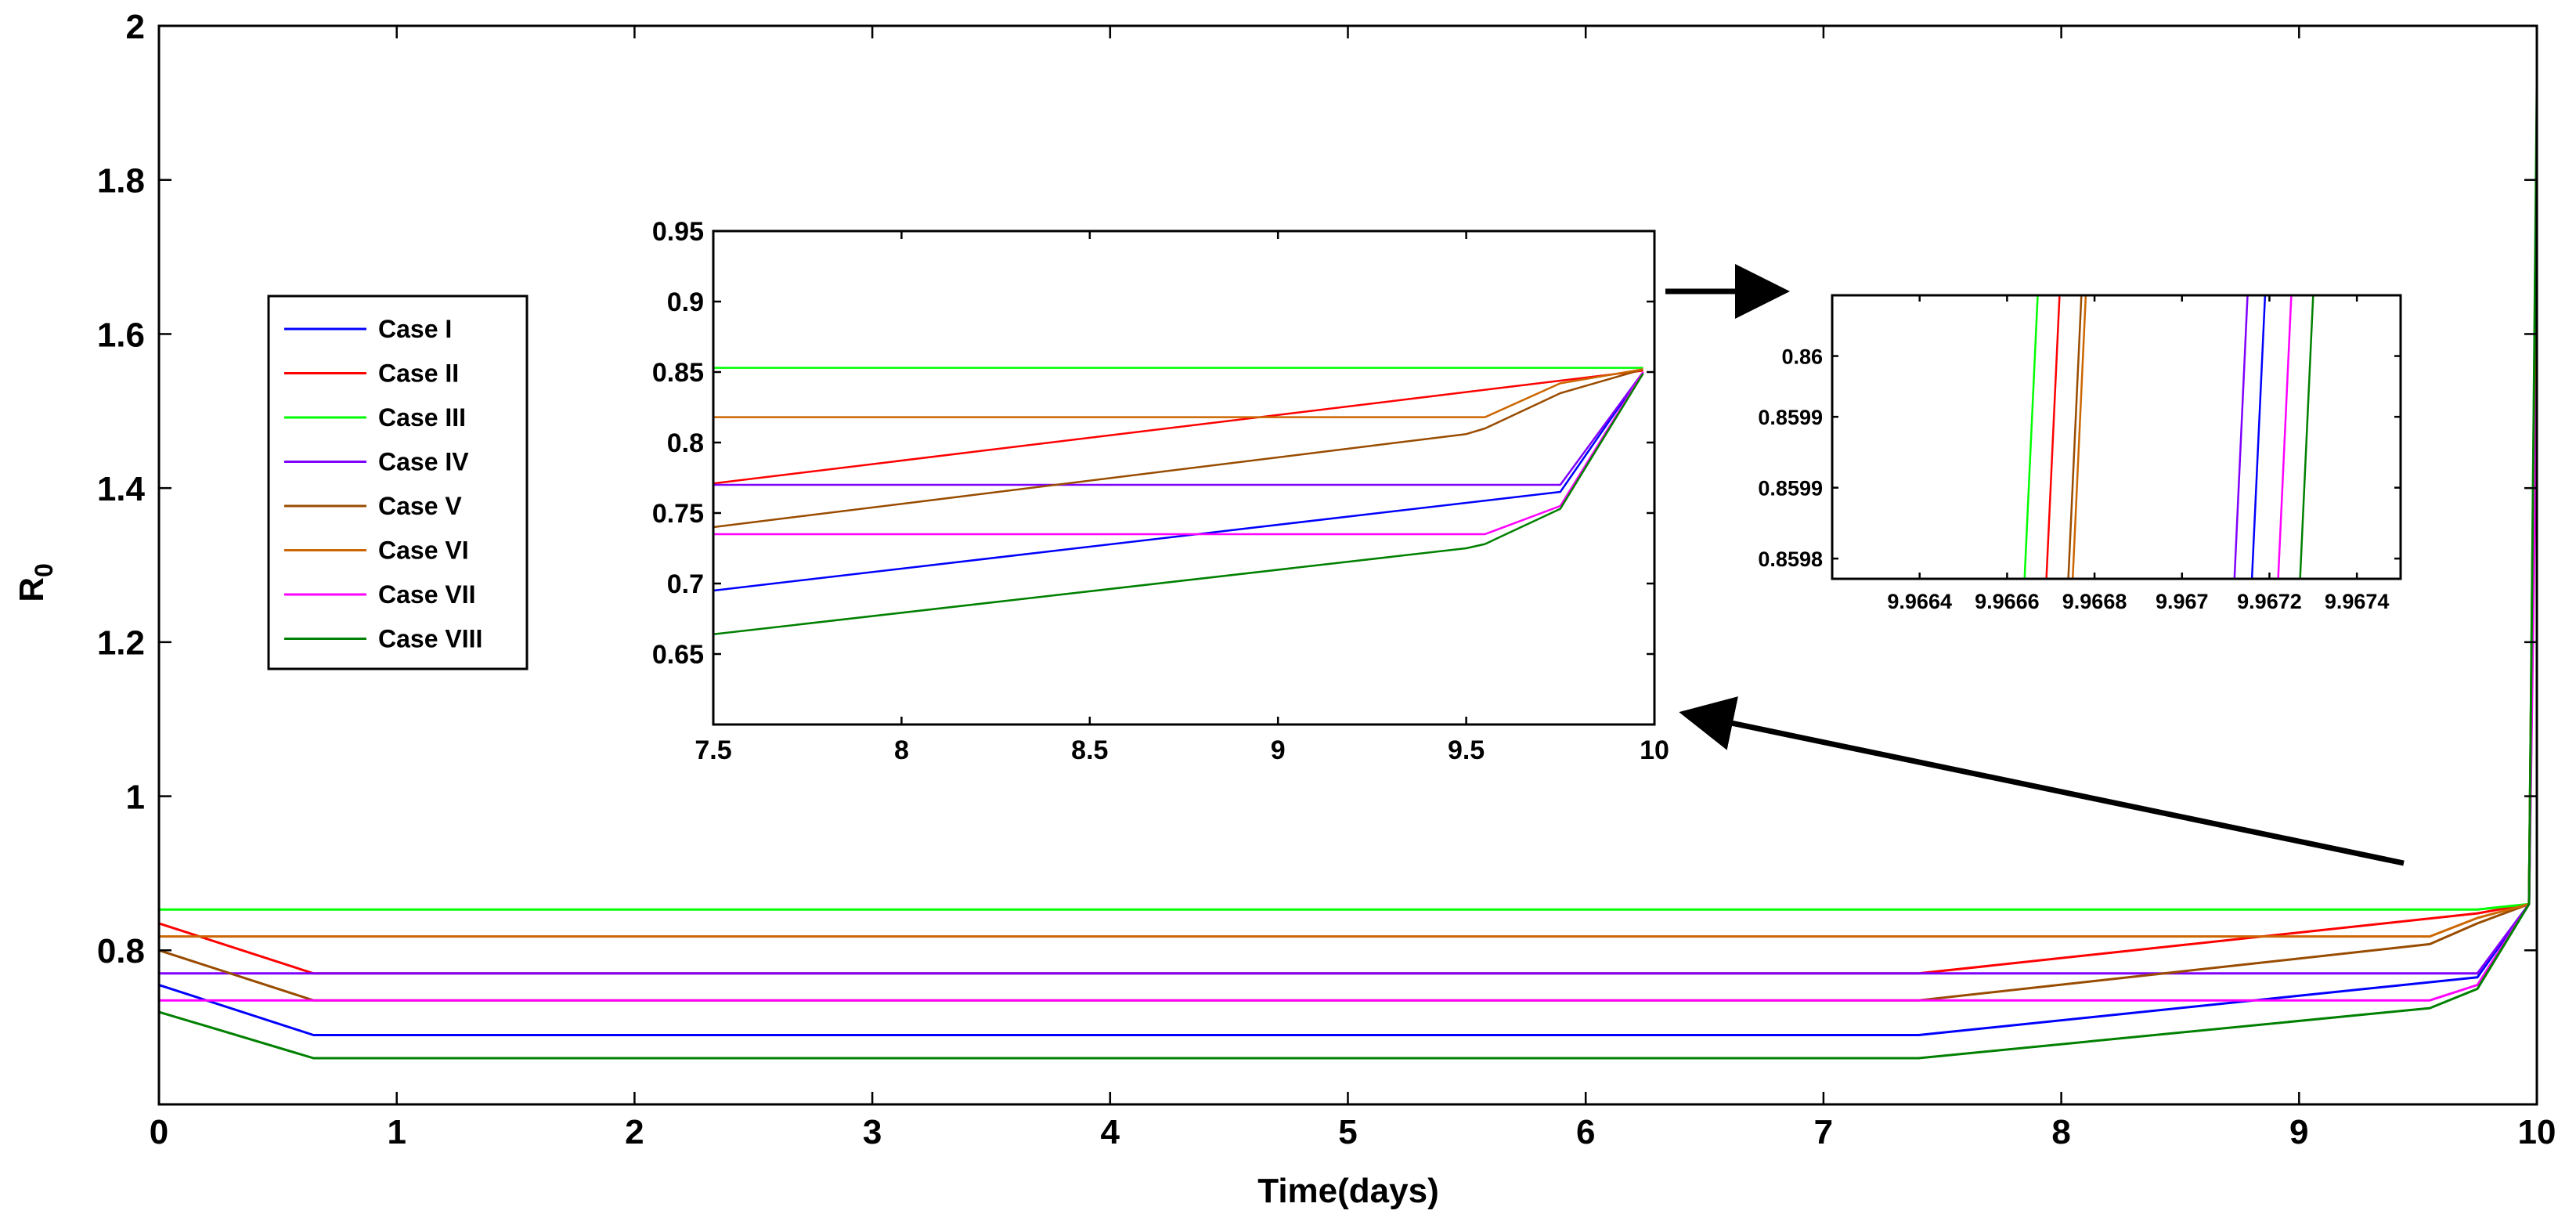  Describe the element at coordinates (2269, 601) in the screenshot. I see `inset2-x-tick-label: 9.9672` at that location.